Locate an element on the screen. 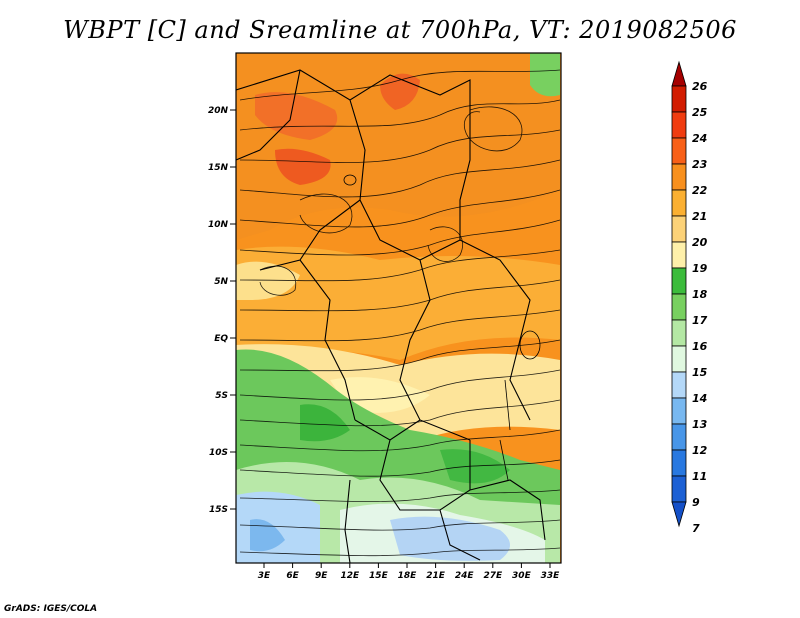 The image size is (800, 618). lon-tick-label: 12E is located at coordinates (350, 576).